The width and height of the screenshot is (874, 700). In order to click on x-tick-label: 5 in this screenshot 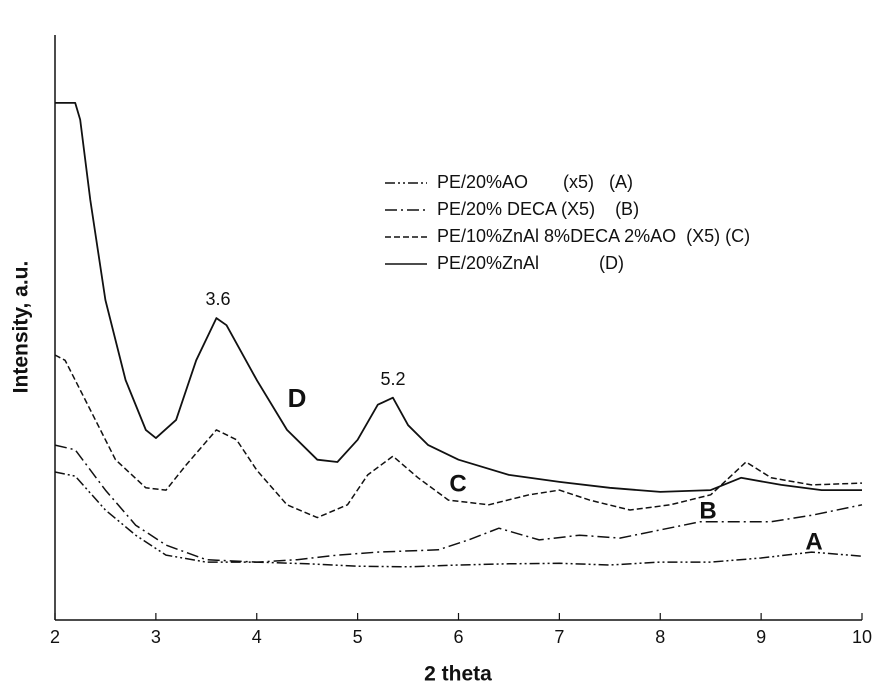, I will do `click(358, 637)`.